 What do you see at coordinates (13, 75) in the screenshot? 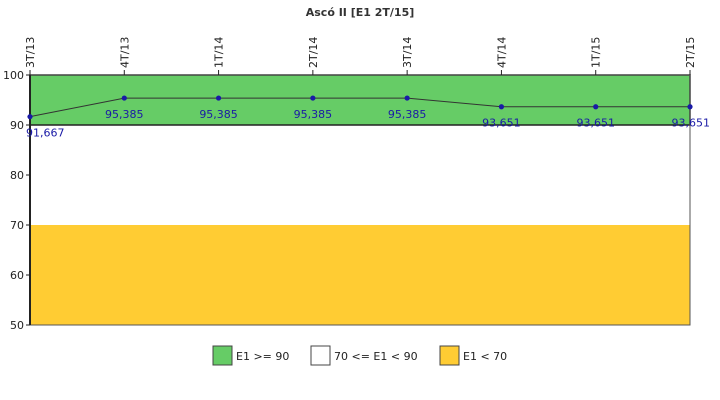
I see `y-tick-label: 100` at bounding box center [13, 75].